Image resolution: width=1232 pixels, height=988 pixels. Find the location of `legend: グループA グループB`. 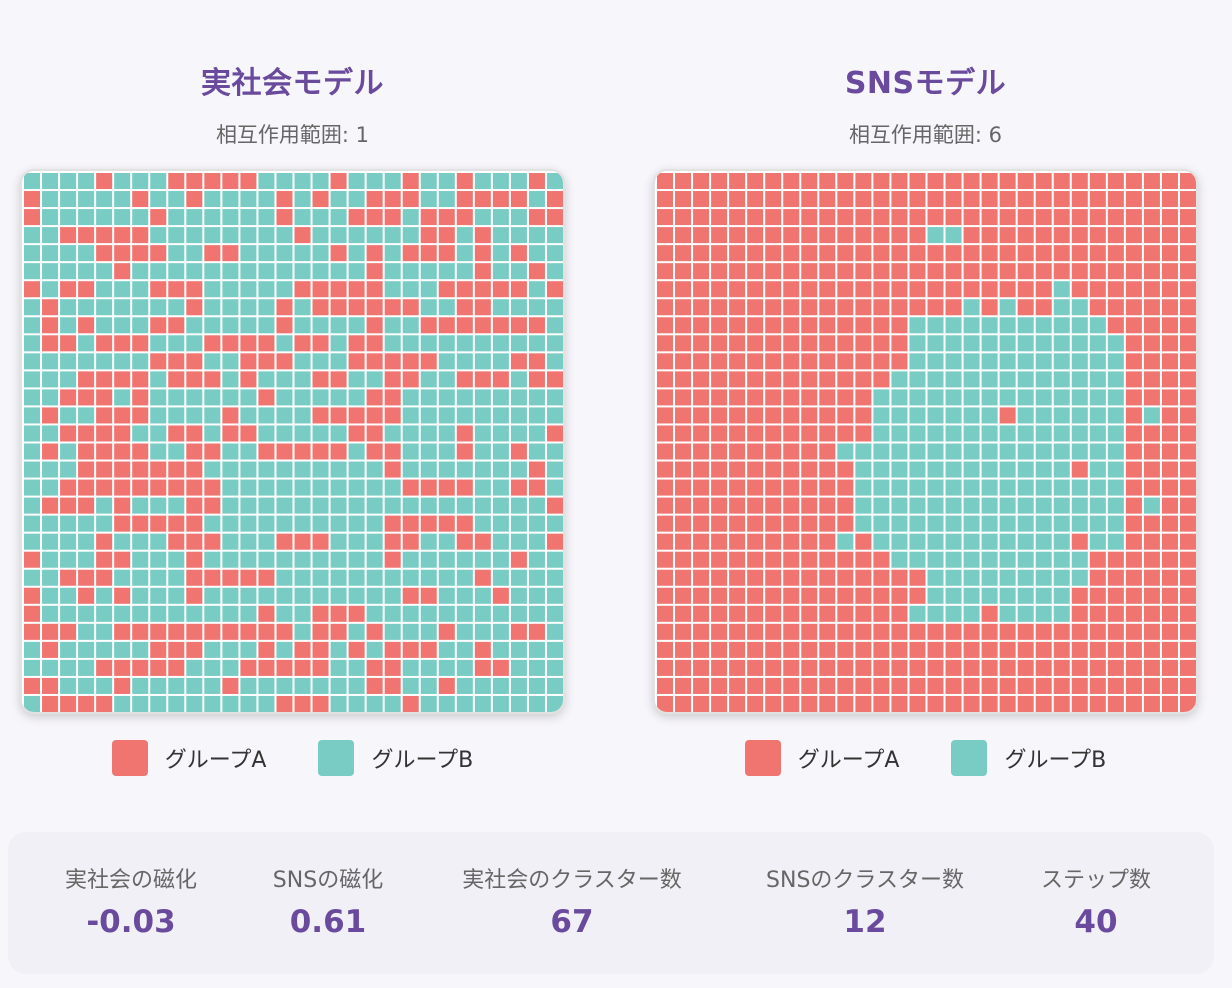

legend: グループA グループB is located at coordinates (925, 758).